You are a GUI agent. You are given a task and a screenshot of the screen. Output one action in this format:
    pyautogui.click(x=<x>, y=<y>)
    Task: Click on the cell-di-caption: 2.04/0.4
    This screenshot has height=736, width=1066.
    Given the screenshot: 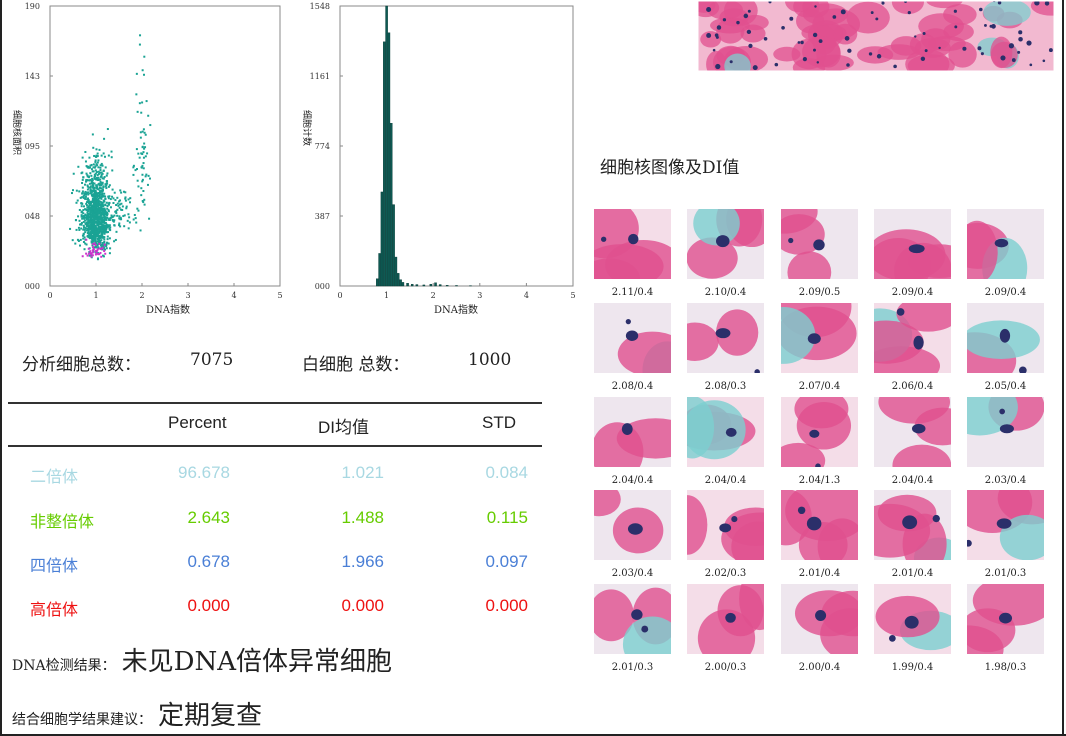 What is the action you would take?
    pyautogui.click(x=632, y=480)
    